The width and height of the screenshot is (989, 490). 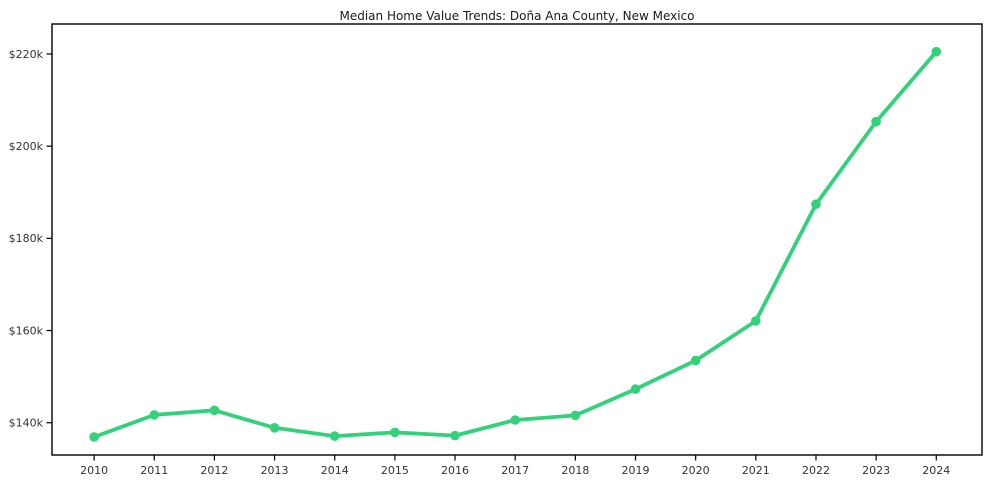 What do you see at coordinates (455, 470) in the screenshot?
I see `x-tick-label: 2016` at bounding box center [455, 470].